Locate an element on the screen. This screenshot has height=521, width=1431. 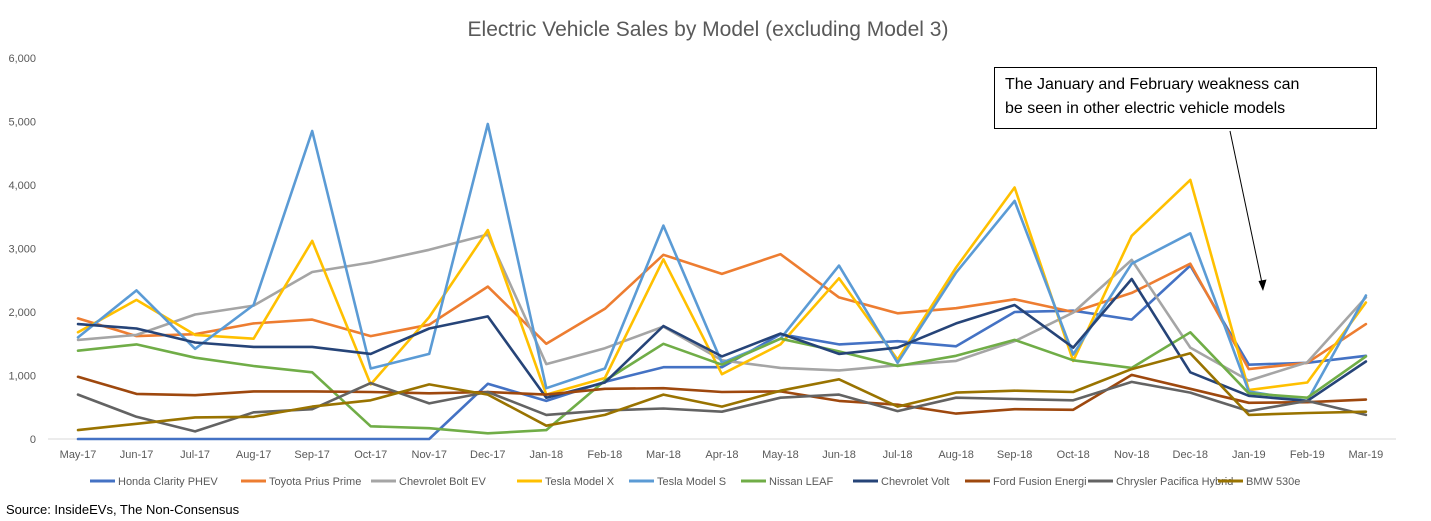
annotation-arrow-line is located at coordinates (1246, 207).